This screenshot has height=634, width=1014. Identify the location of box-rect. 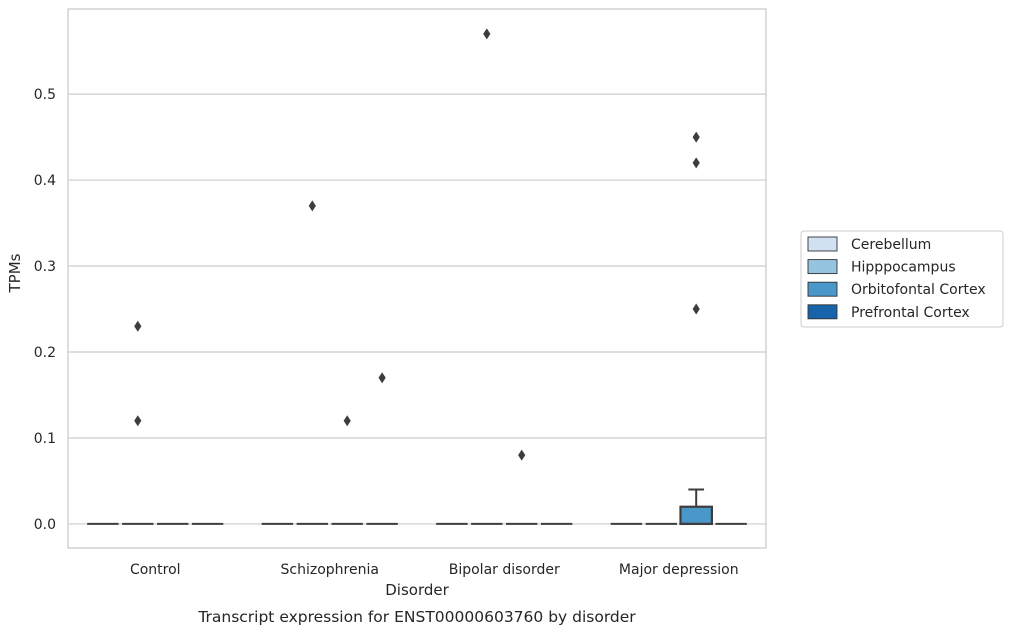
(696, 515).